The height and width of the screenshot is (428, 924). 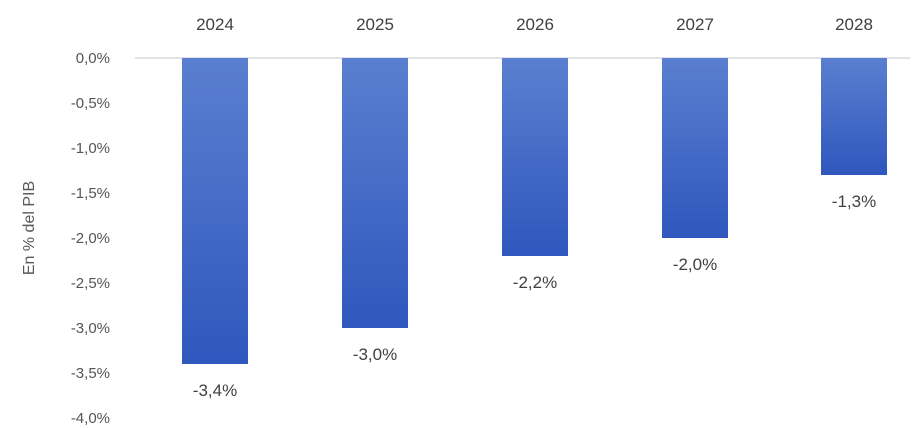 I want to click on data-label: -2,0%, so click(x=695, y=264).